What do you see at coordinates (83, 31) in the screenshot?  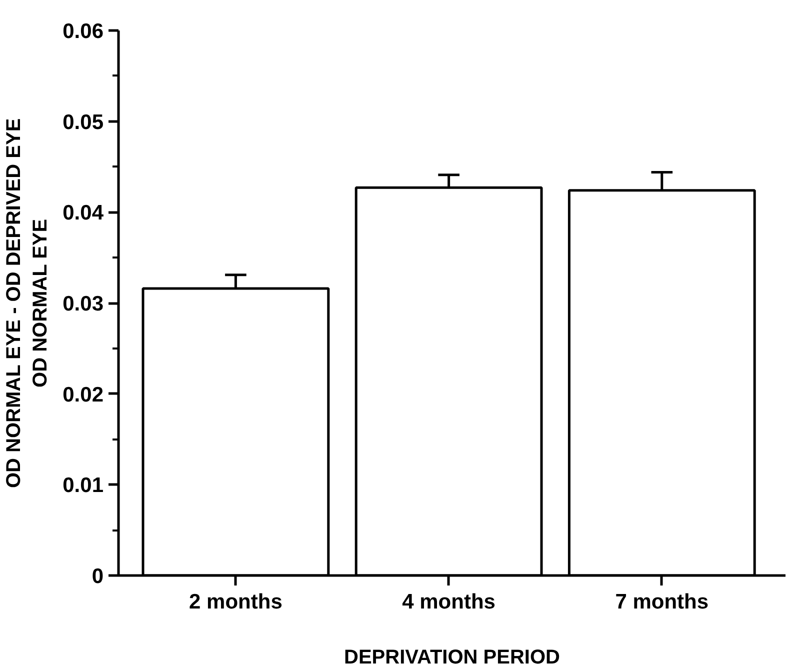 I see `y-tick-label: 0.06` at bounding box center [83, 31].